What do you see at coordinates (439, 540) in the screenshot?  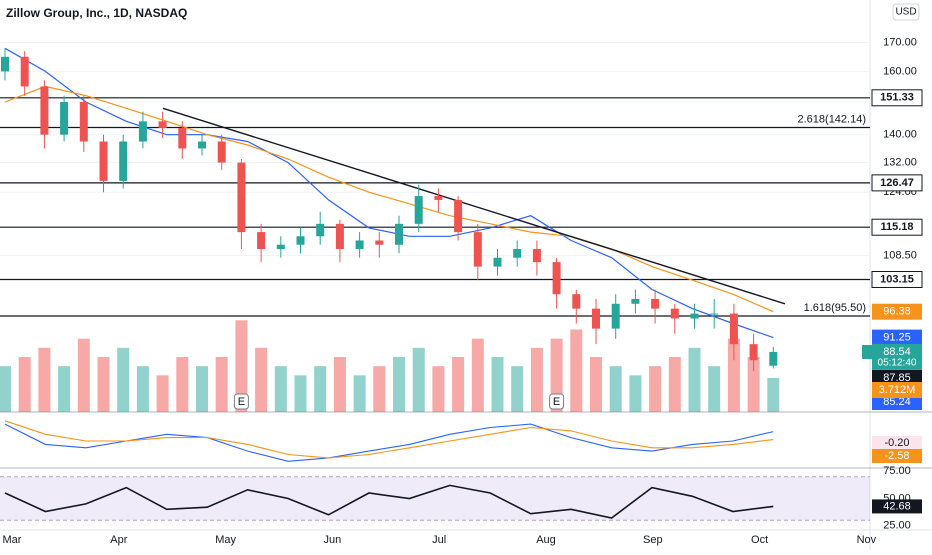 I see `x-tick-label: Jul` at bounding box center [439, 540].